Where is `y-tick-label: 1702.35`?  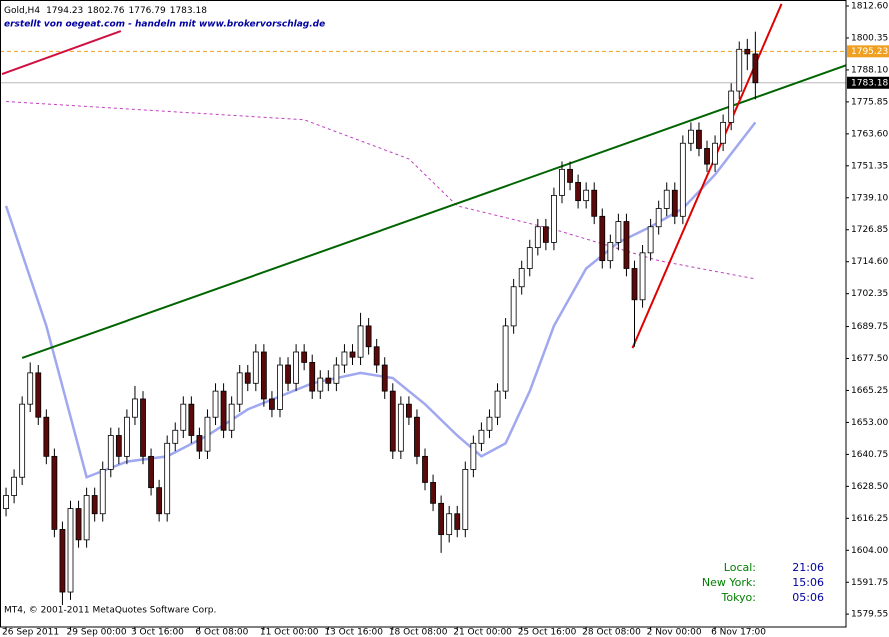 y-tick-label: 1702.35 is located at coordinates (869, 294).